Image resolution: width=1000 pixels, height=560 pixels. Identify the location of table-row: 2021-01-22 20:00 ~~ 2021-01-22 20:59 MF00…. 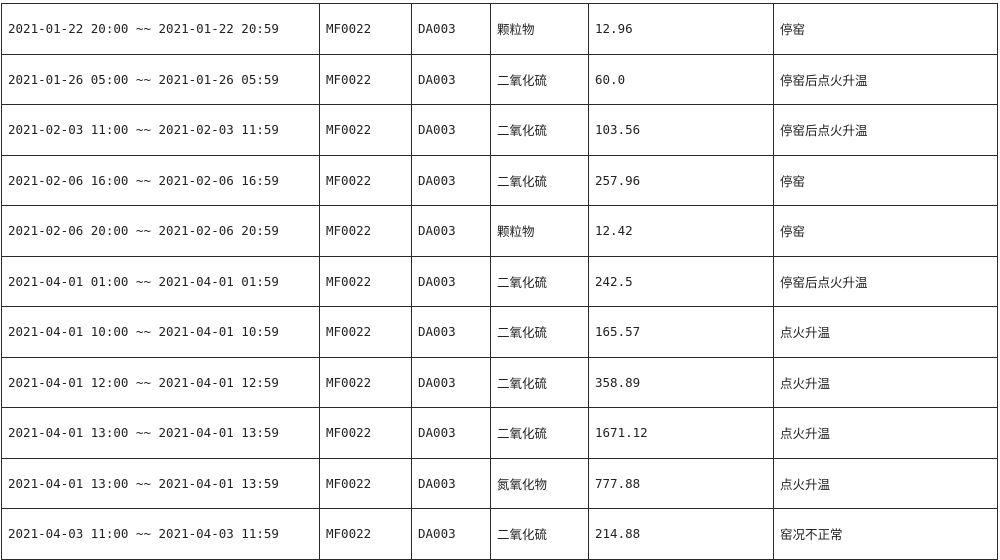
(499, 29).